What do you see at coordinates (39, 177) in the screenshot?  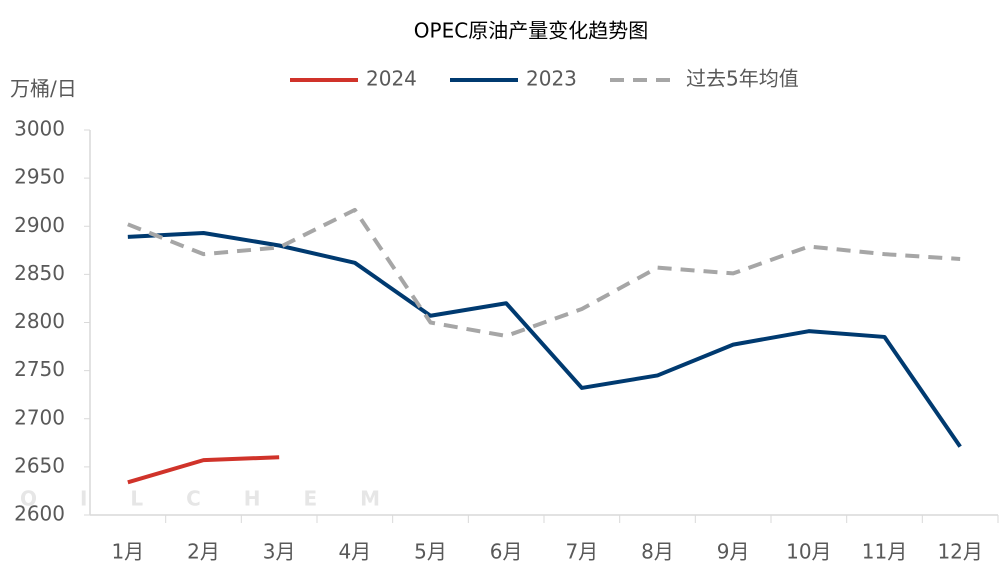 I see `y-tick-label: 2950` at bounding box center [39, 177].